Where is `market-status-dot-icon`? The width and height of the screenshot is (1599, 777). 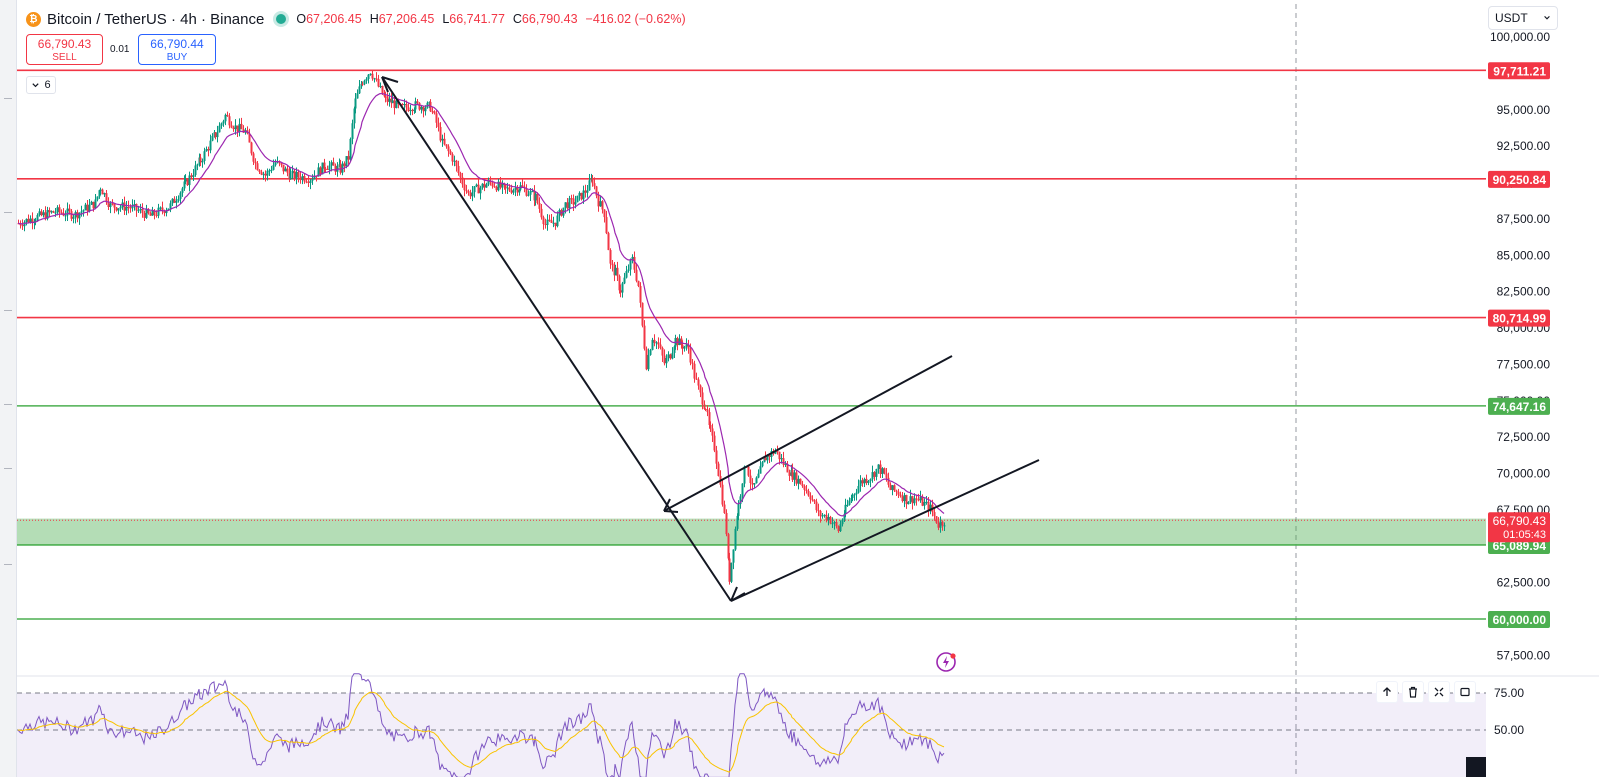 market-status-dot-icon is located at coordinates (281, 19).